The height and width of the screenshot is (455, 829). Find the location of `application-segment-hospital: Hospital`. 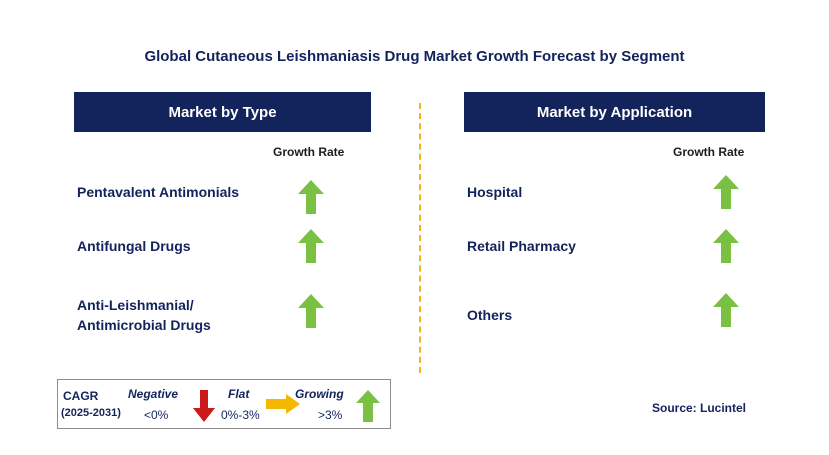

application-segment-hospital: Hospital is located at coordinates (494, 192).